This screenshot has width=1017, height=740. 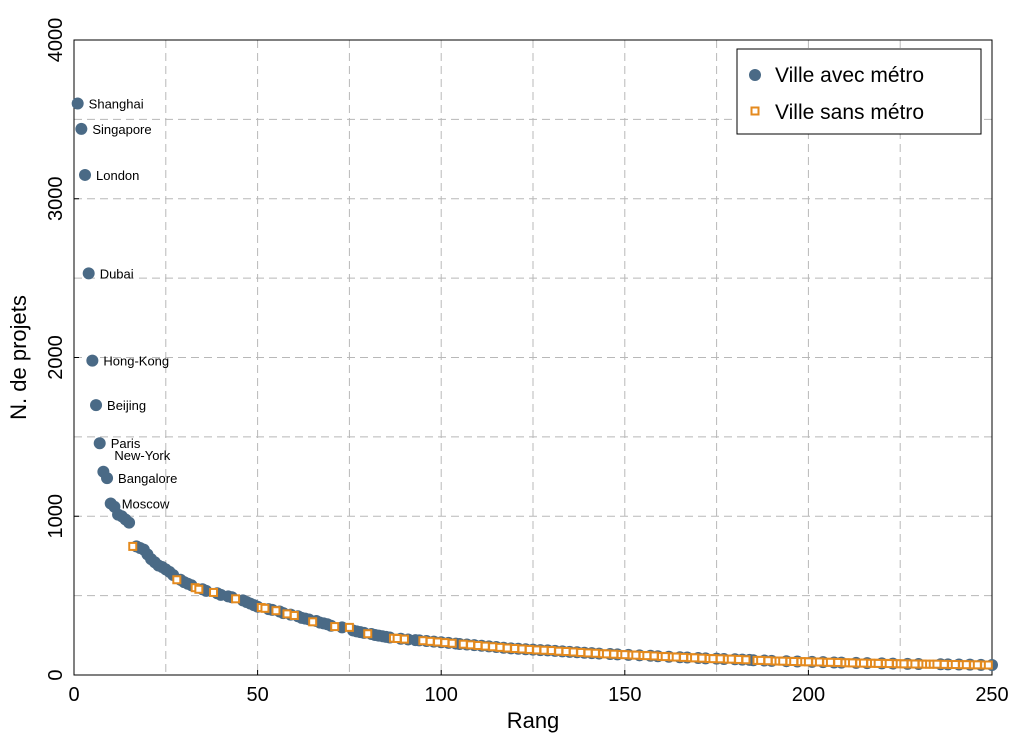 I want to click on legend-box, so click(x=859, y=91).